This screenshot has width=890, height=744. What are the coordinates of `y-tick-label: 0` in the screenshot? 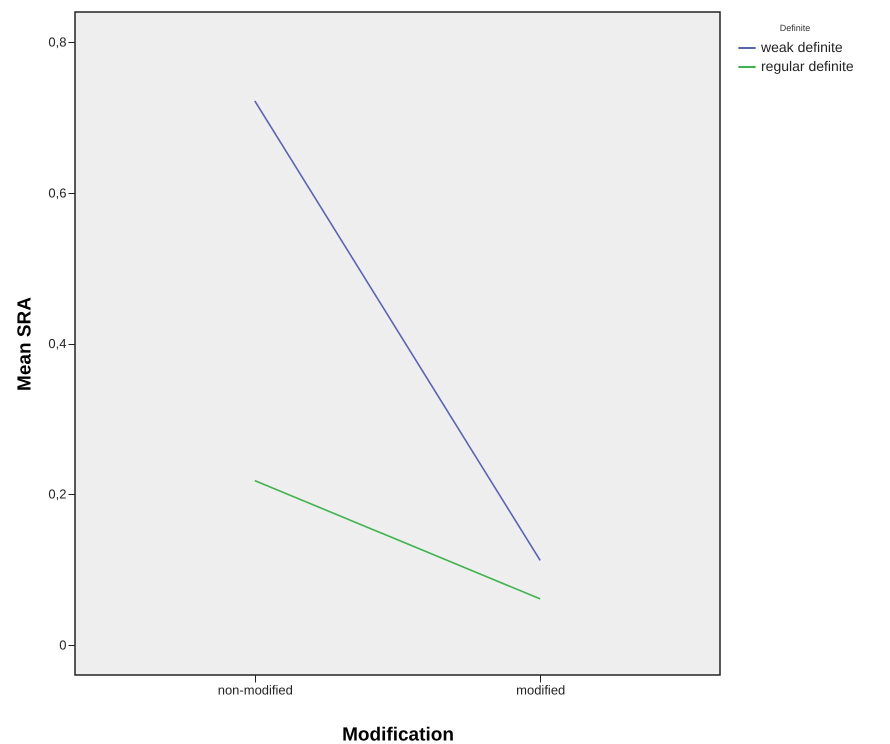 It's located at (62, 644).